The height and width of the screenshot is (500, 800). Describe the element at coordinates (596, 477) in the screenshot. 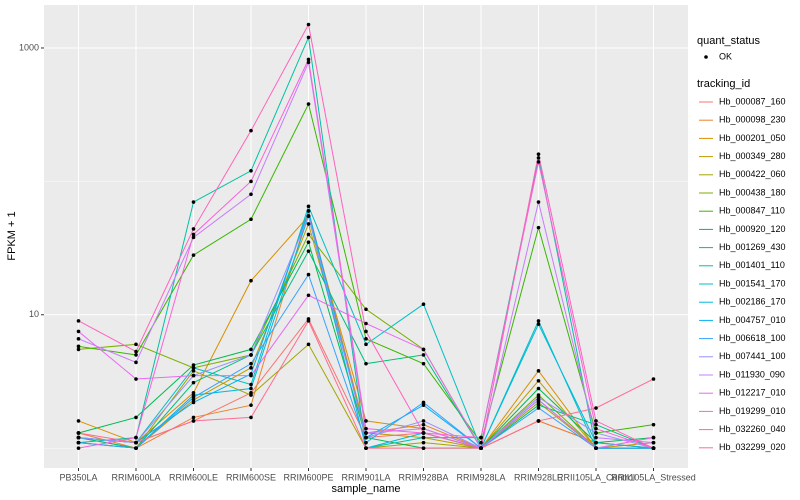

I see `x-tick-label: RRII105LA_Control` at that location.